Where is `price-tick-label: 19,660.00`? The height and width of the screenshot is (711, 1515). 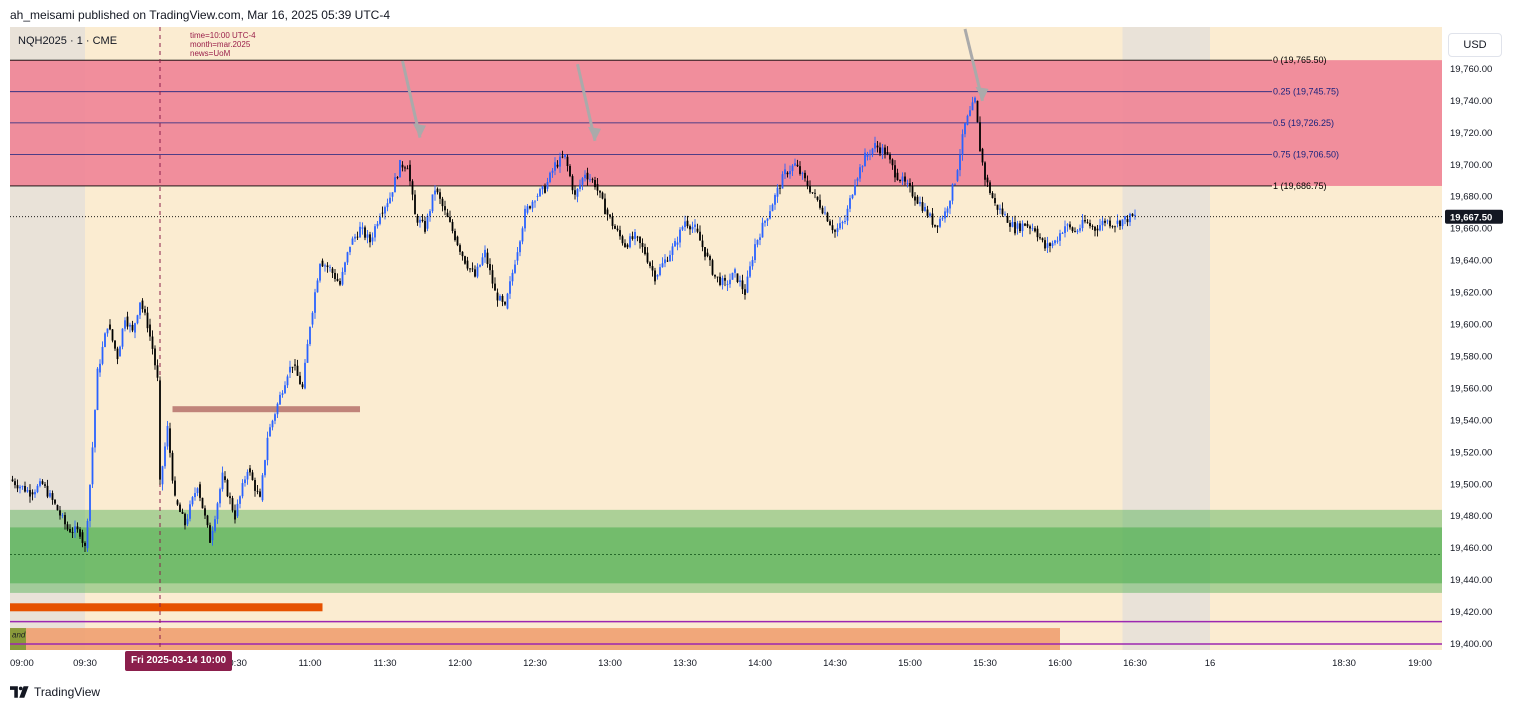 price-tick-label: 19,660.00 is located at coordinates (1471, 229).